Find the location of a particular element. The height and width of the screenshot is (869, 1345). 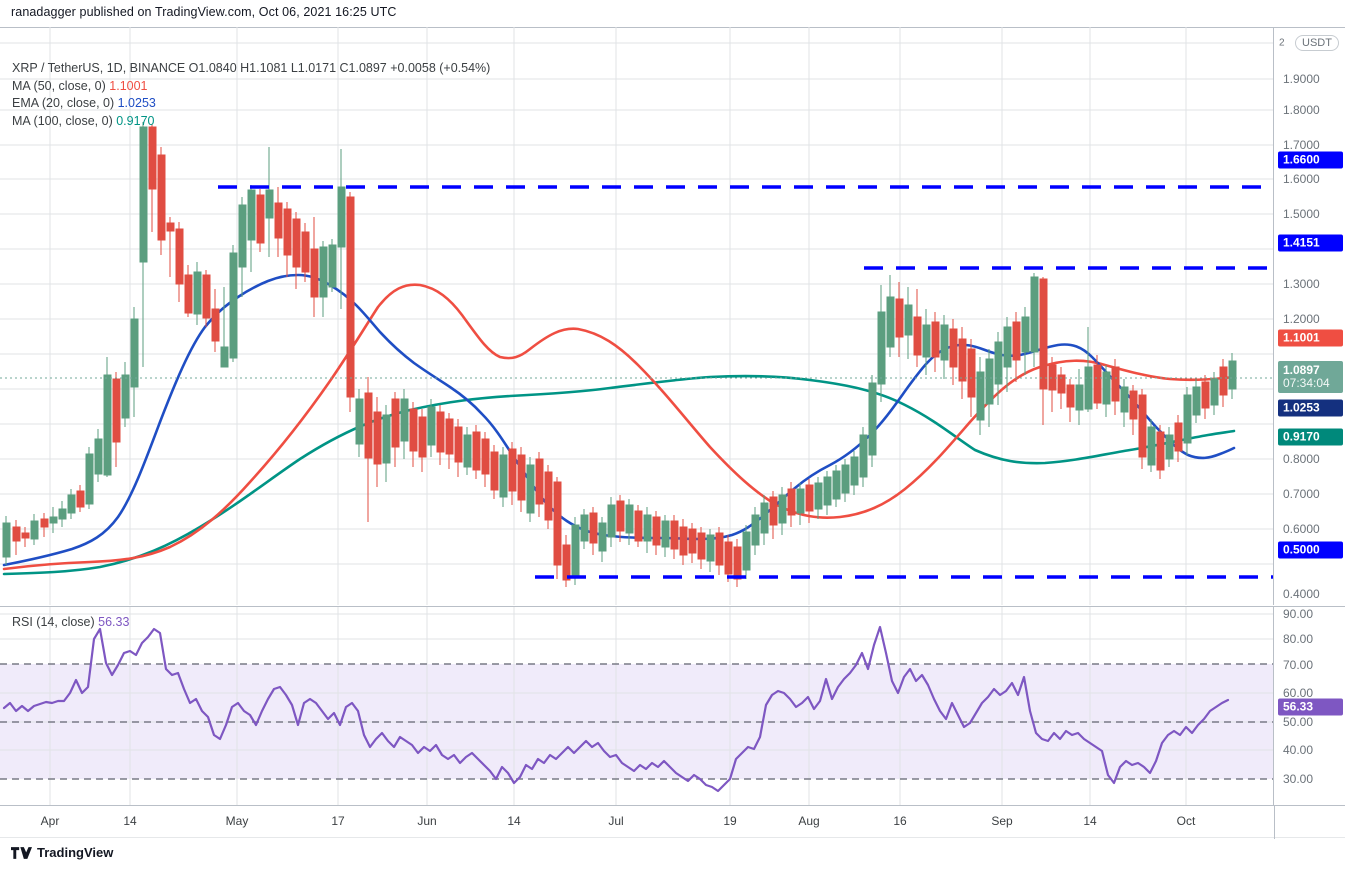

legend-ma50-label: MA (50, close, 0) is located at coordinates (59, 85).